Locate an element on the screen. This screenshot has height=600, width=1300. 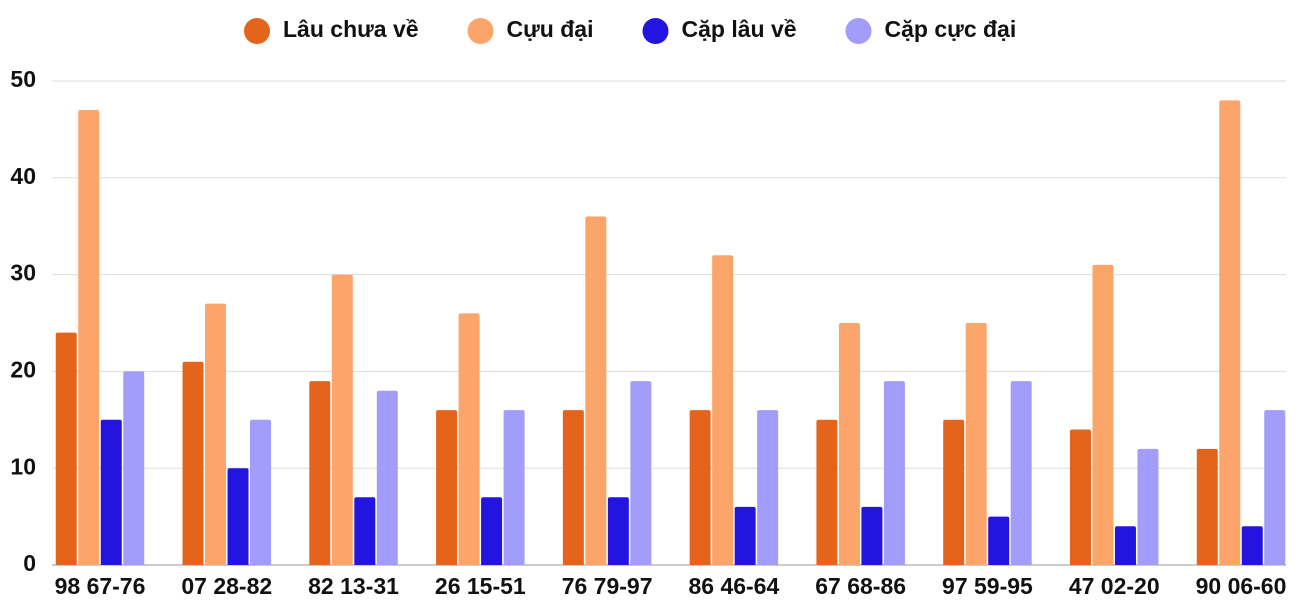
x-tick-label: 86 46-64 is located at coordinates (733, 586).